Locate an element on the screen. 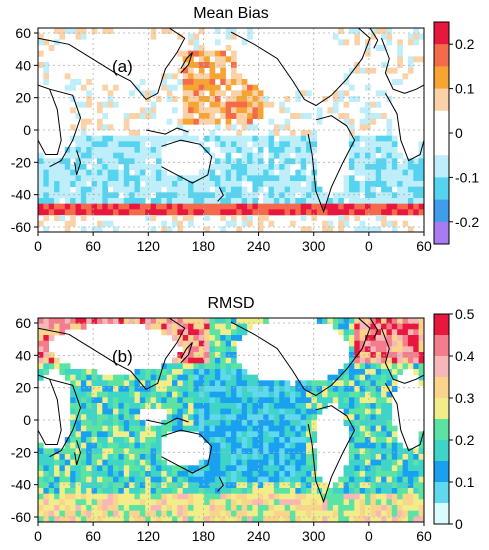 This screenshot has height=550, width=489. colorbar-swatch is located at coordinates (441, 514).